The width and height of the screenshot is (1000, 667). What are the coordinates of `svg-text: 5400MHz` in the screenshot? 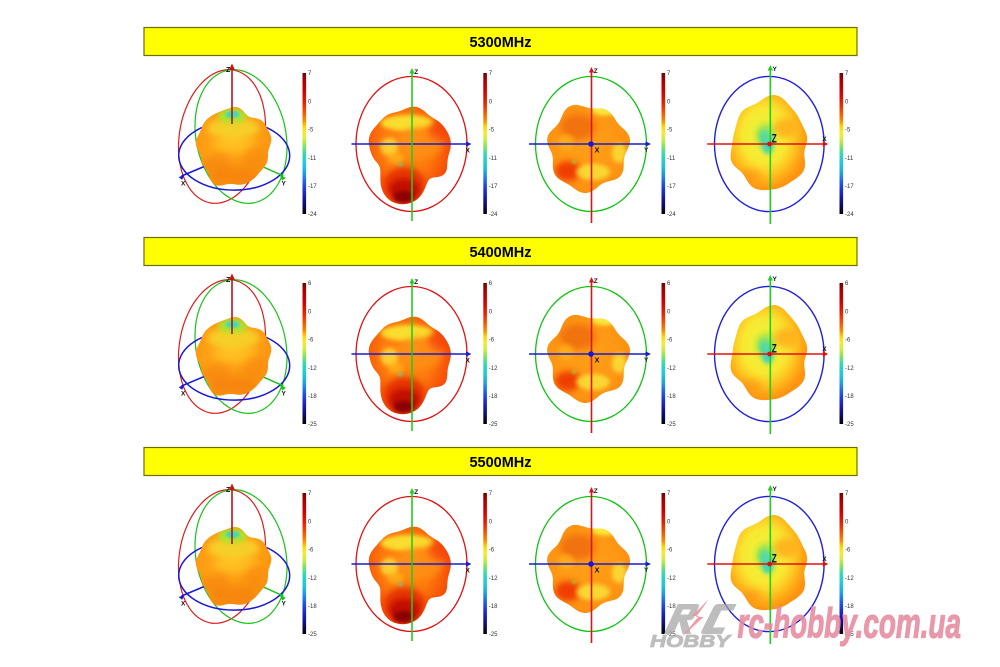 It's located at (500, 253).